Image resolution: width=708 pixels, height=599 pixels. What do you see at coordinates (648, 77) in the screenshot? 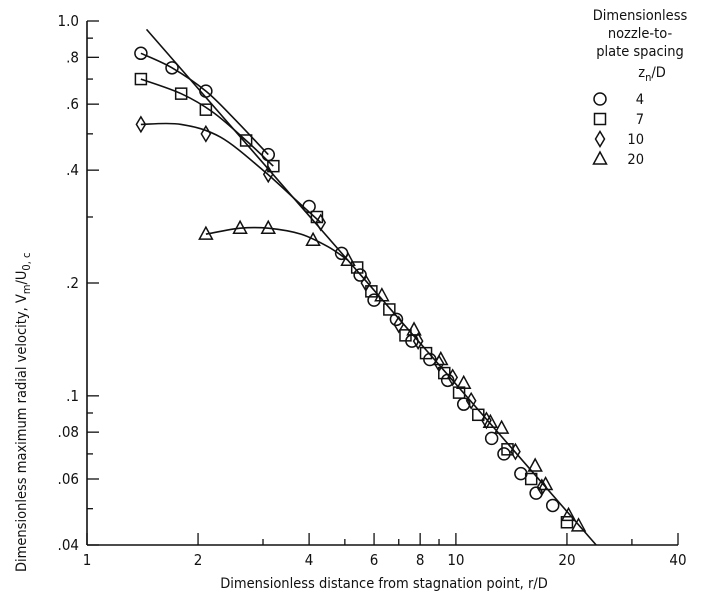
I see `legend-title-var-sub: n` at bounding box center [648, 77].